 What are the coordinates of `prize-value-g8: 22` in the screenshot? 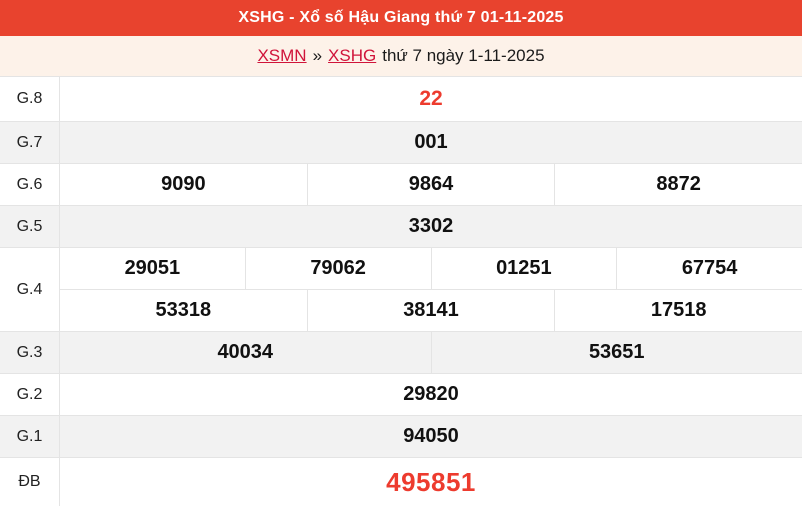 It's located at (431, 98).